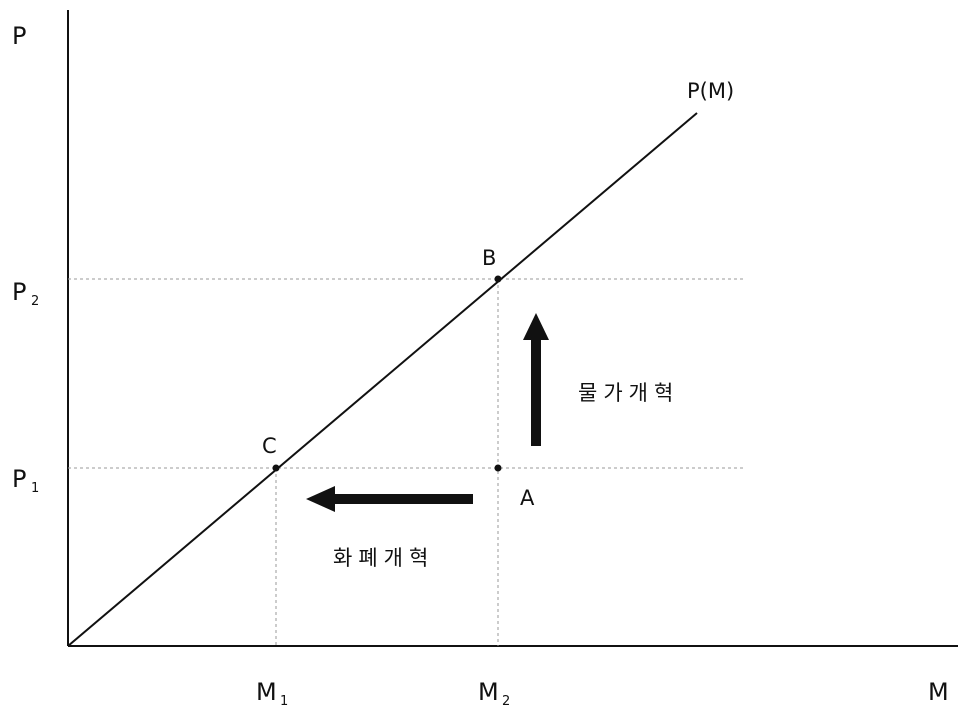 Image resolution: width=962 pixels, height=711 pixels. Describe the element at coordinates (19, 36) in the screenshot. I see `y-axis-label: P` at that location.